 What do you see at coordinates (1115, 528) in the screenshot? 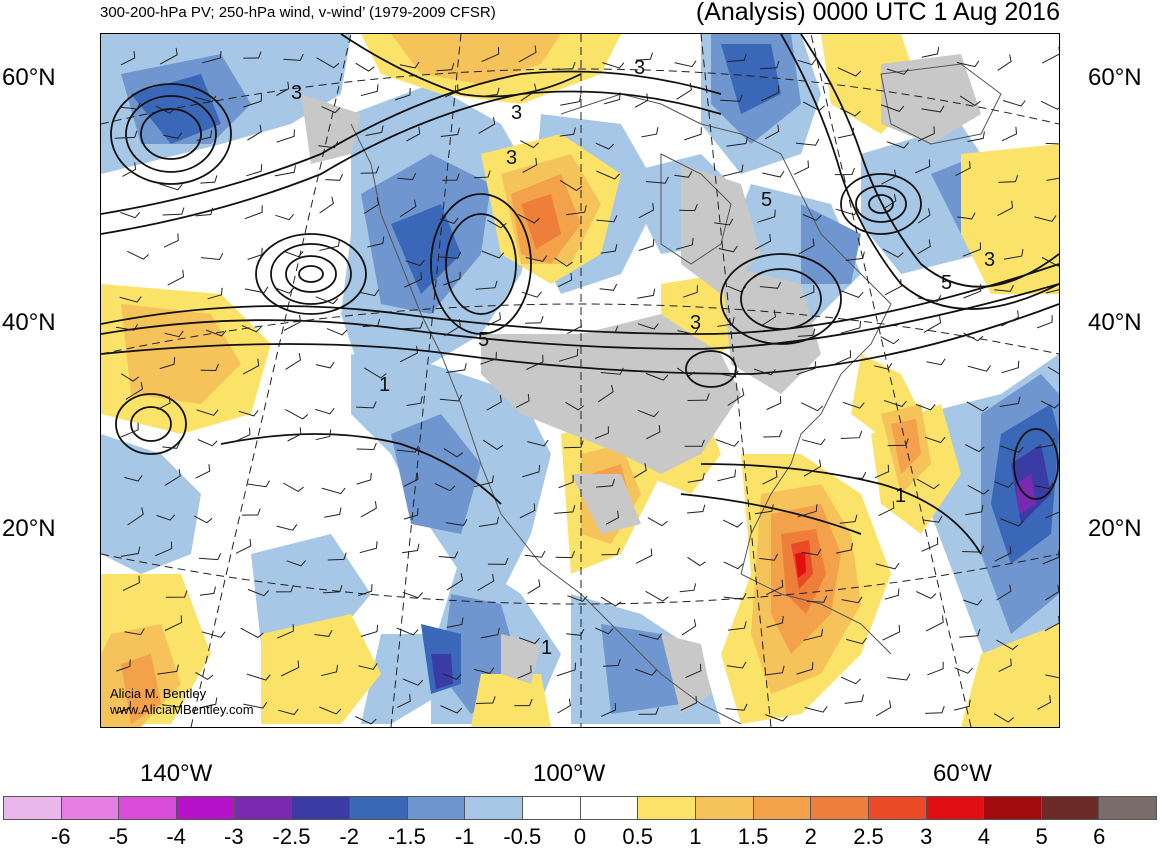
I see `lat-label-20n-right: 20°N` at bounding box center [1115, 528].